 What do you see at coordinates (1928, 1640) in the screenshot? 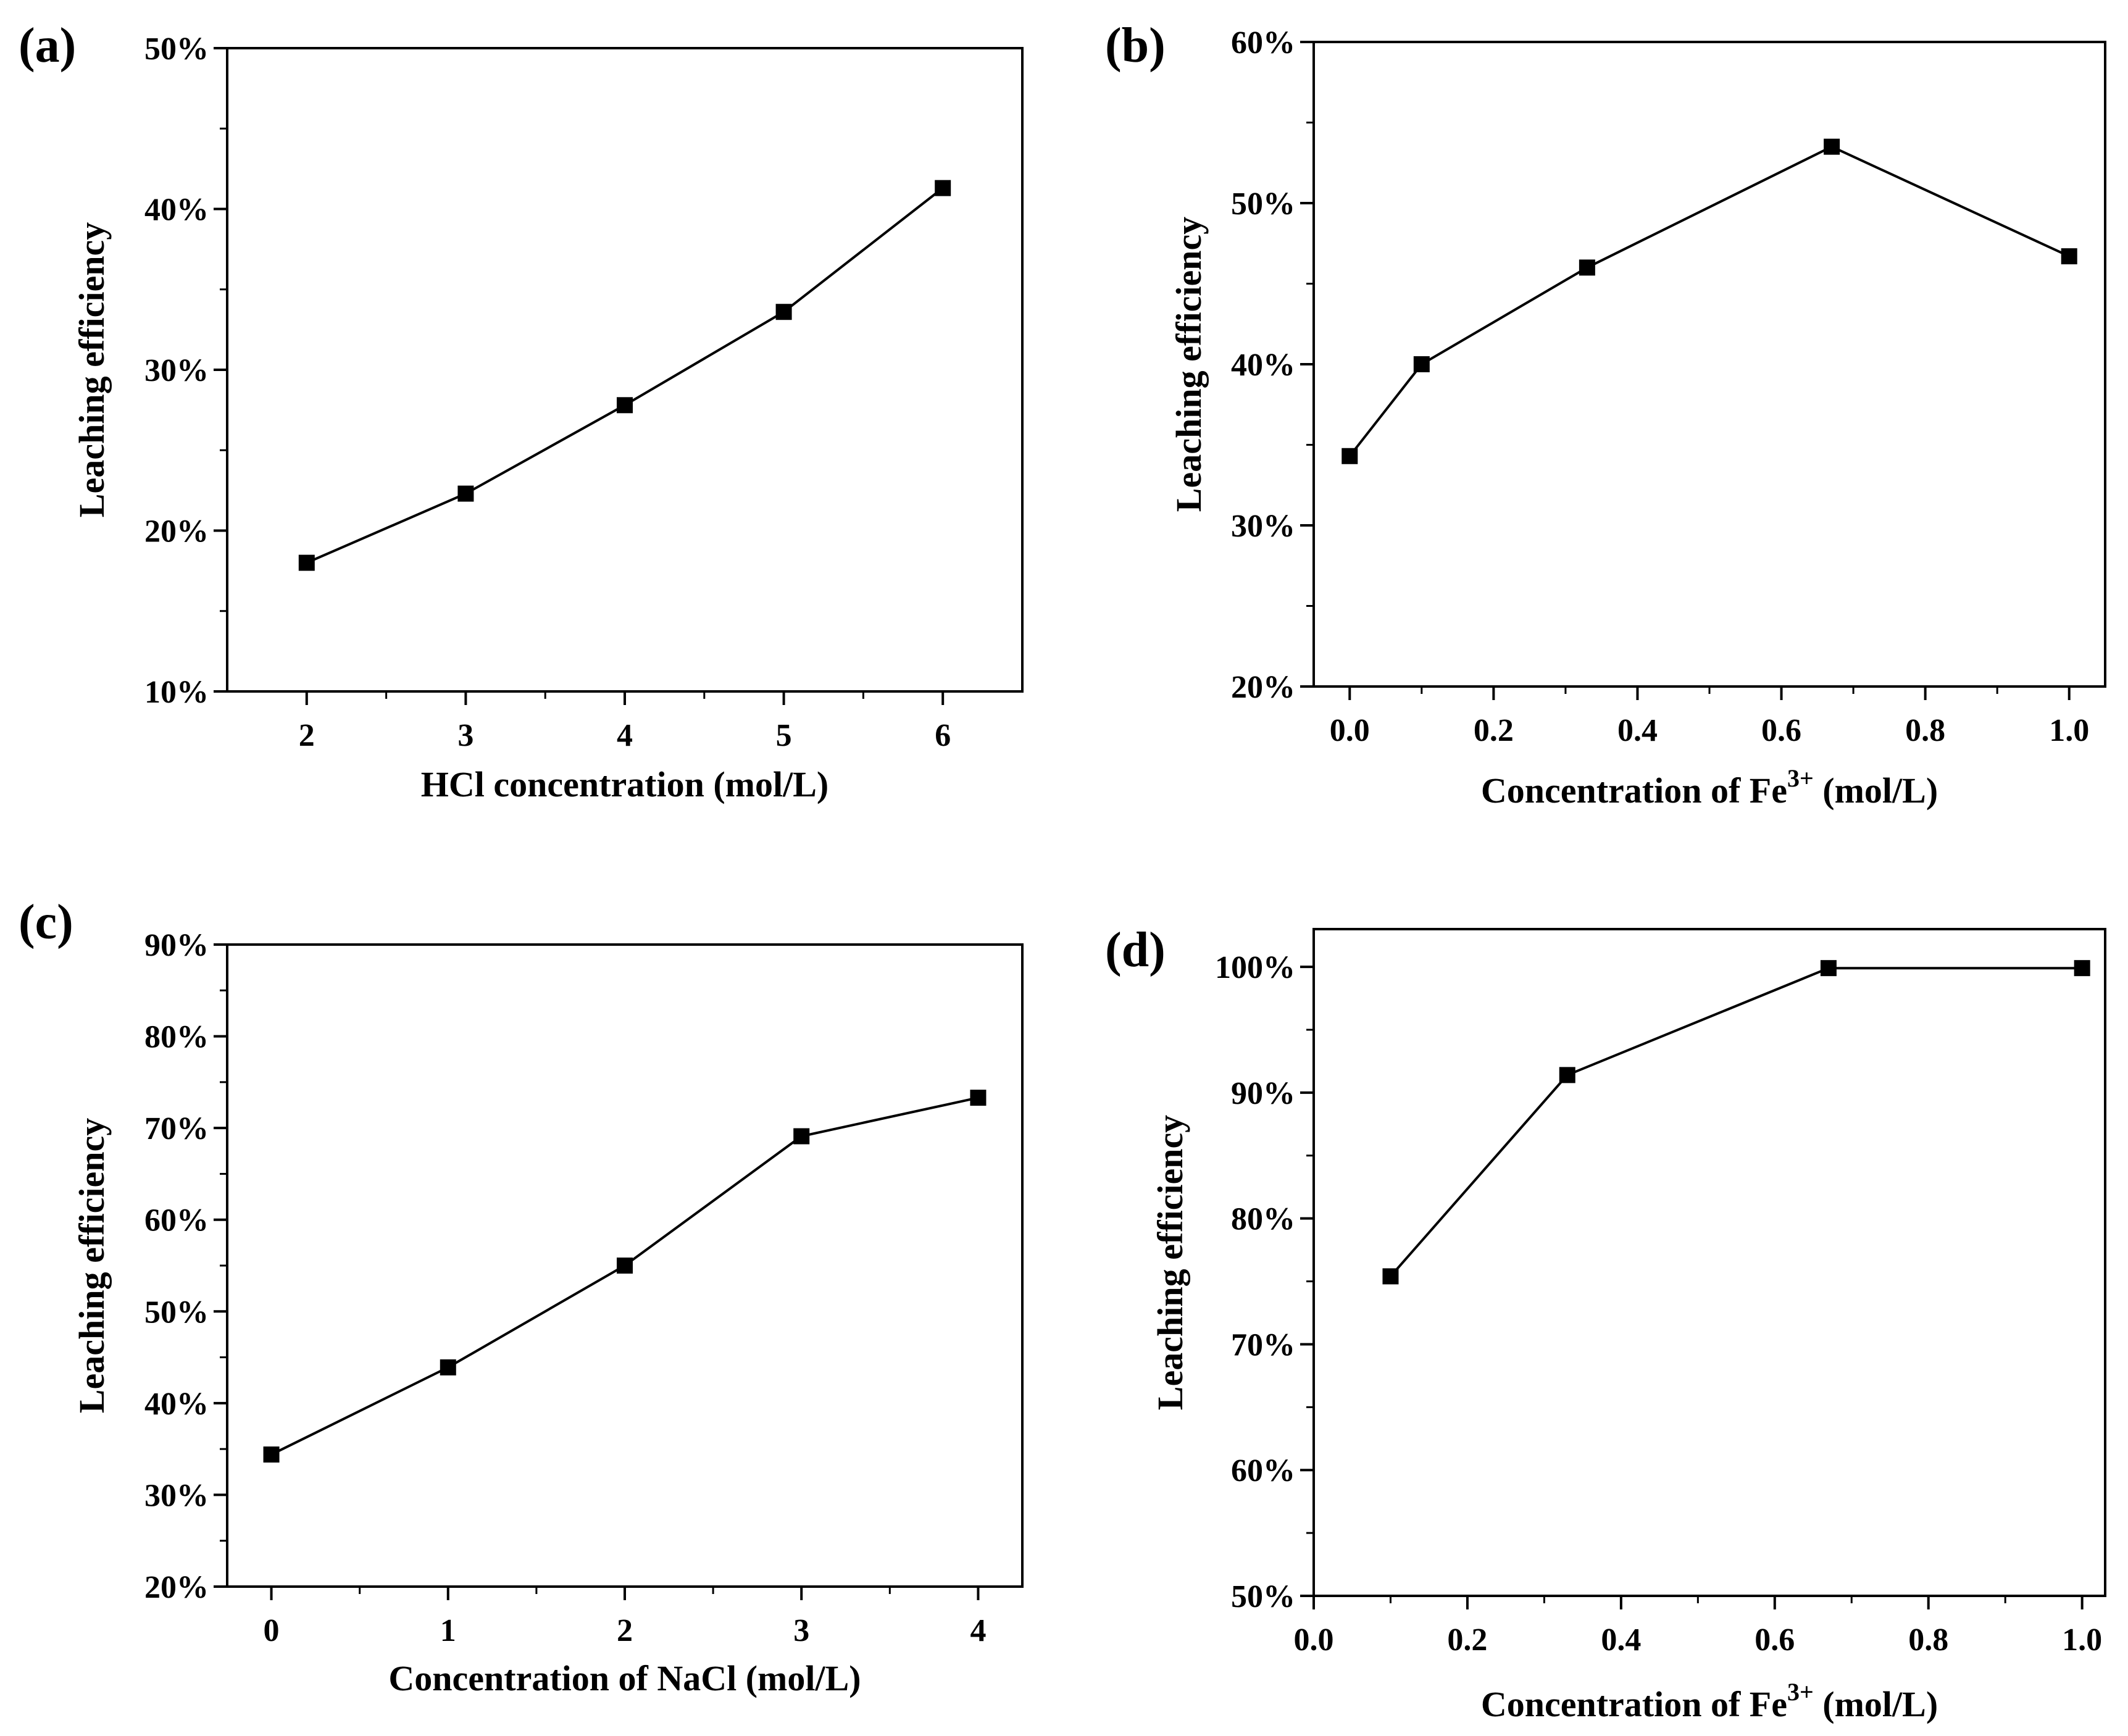
I see `panel-d-x-tick-label: 0.8` at bounding box center [1928, 1640].